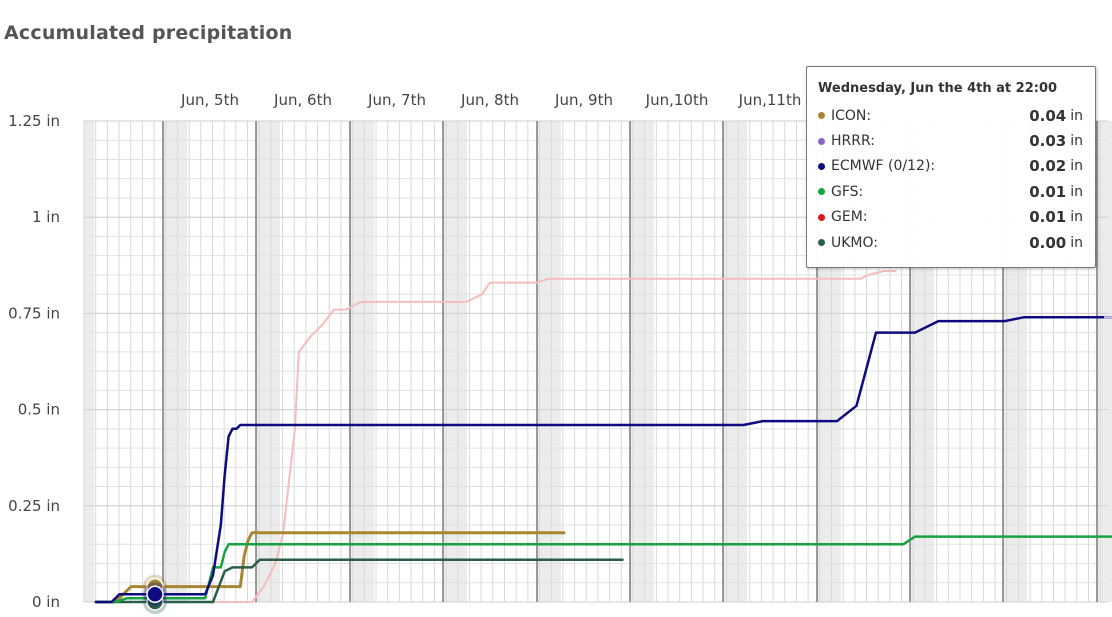  What do you see at coordinates (950, 217) in the screenshot?
I see `tooltip-row: GEM: 0.01 in` at bounding box center [950, 217].